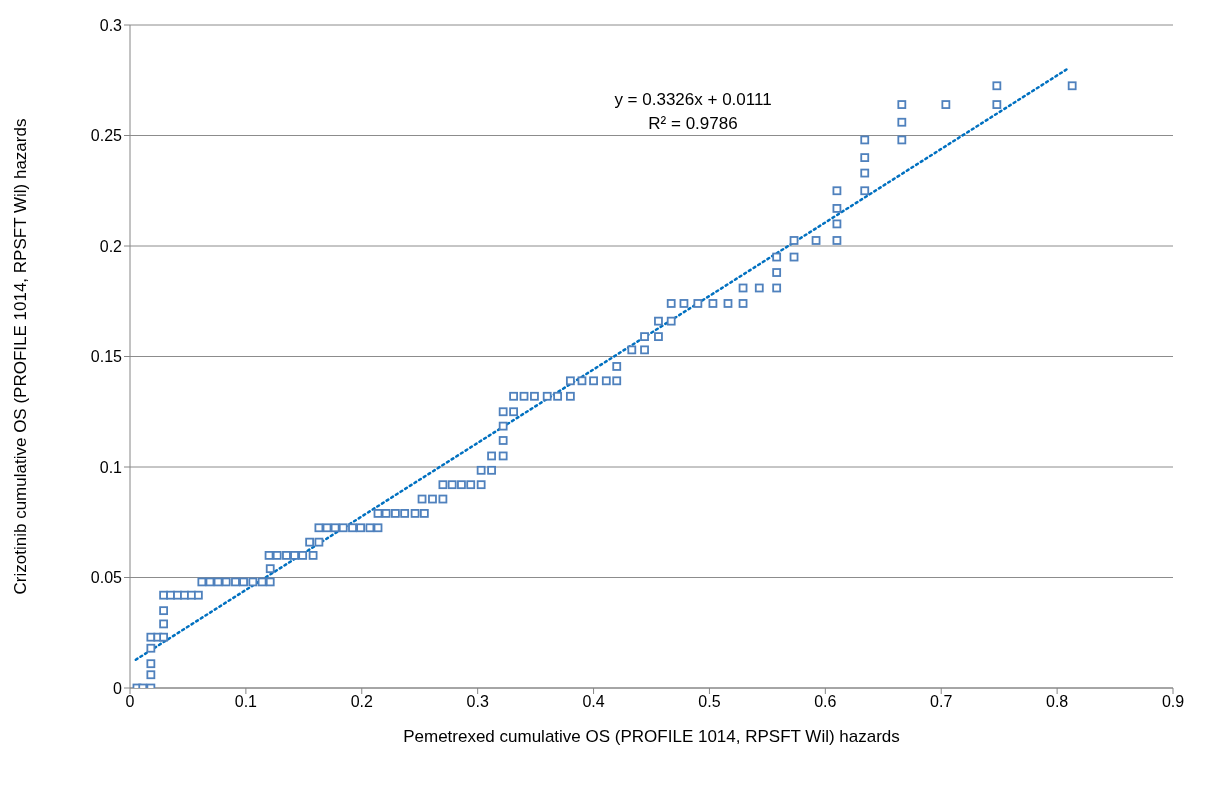 The width and height of the screenshot is (1205, 787). Describe the element at coordinates (361, 702) in the screenshot. I see `x-tick-label: 0.2` at that location.